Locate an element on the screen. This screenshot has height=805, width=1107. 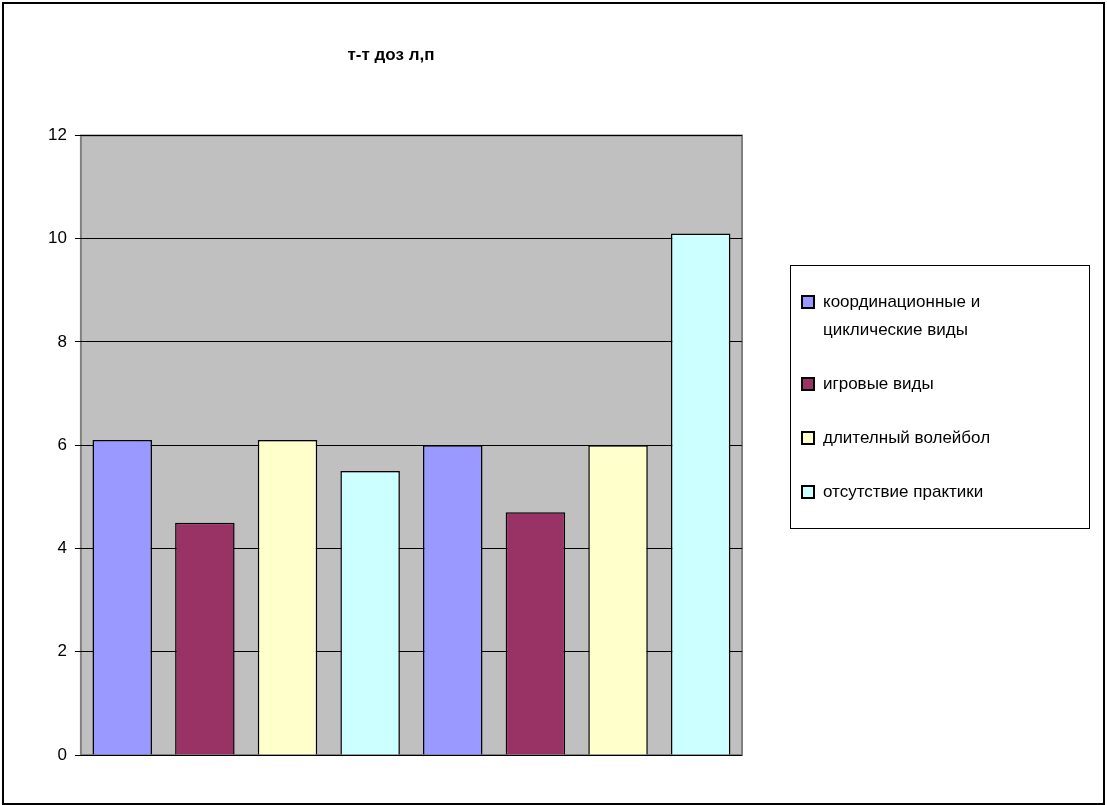
chart-title: т-т доз л,п is located at coordinates (391, 54).